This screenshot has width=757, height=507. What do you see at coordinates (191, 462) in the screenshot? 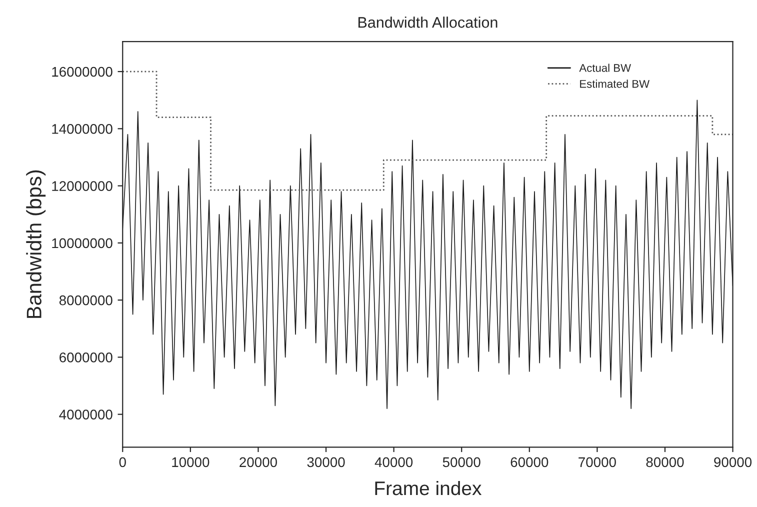
I see `x-tick-label: 10000` at bounding box center [191, 462].